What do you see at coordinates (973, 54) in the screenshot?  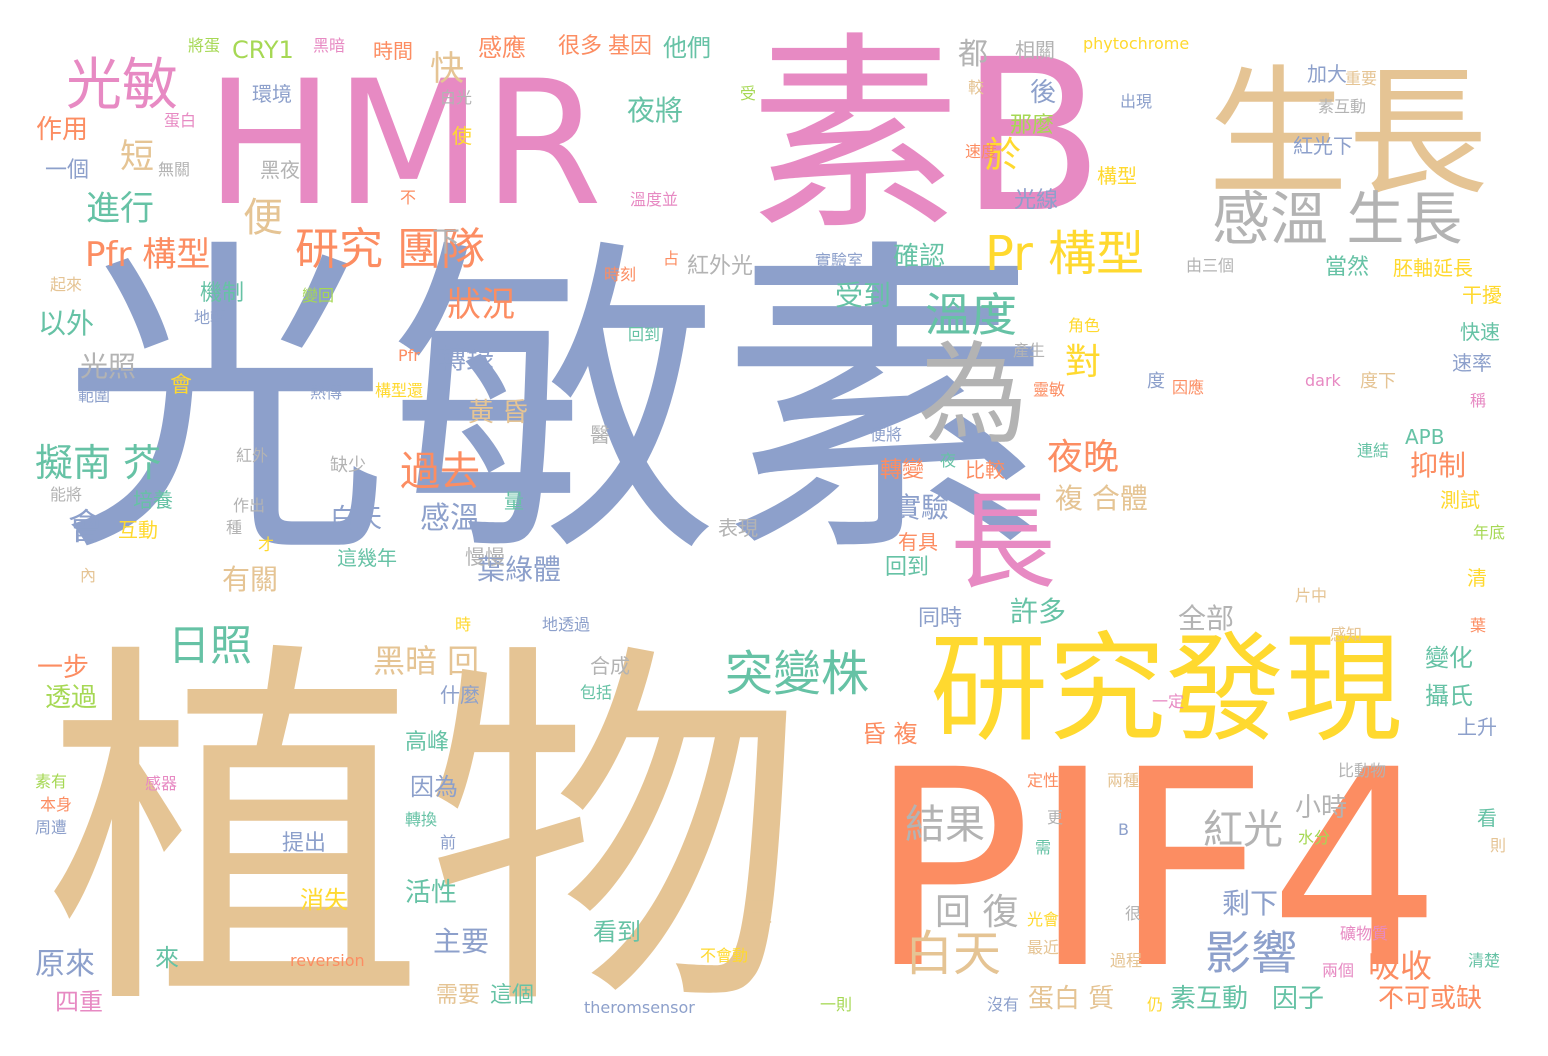 I see `word: 都` at bounding box center [973, 54].